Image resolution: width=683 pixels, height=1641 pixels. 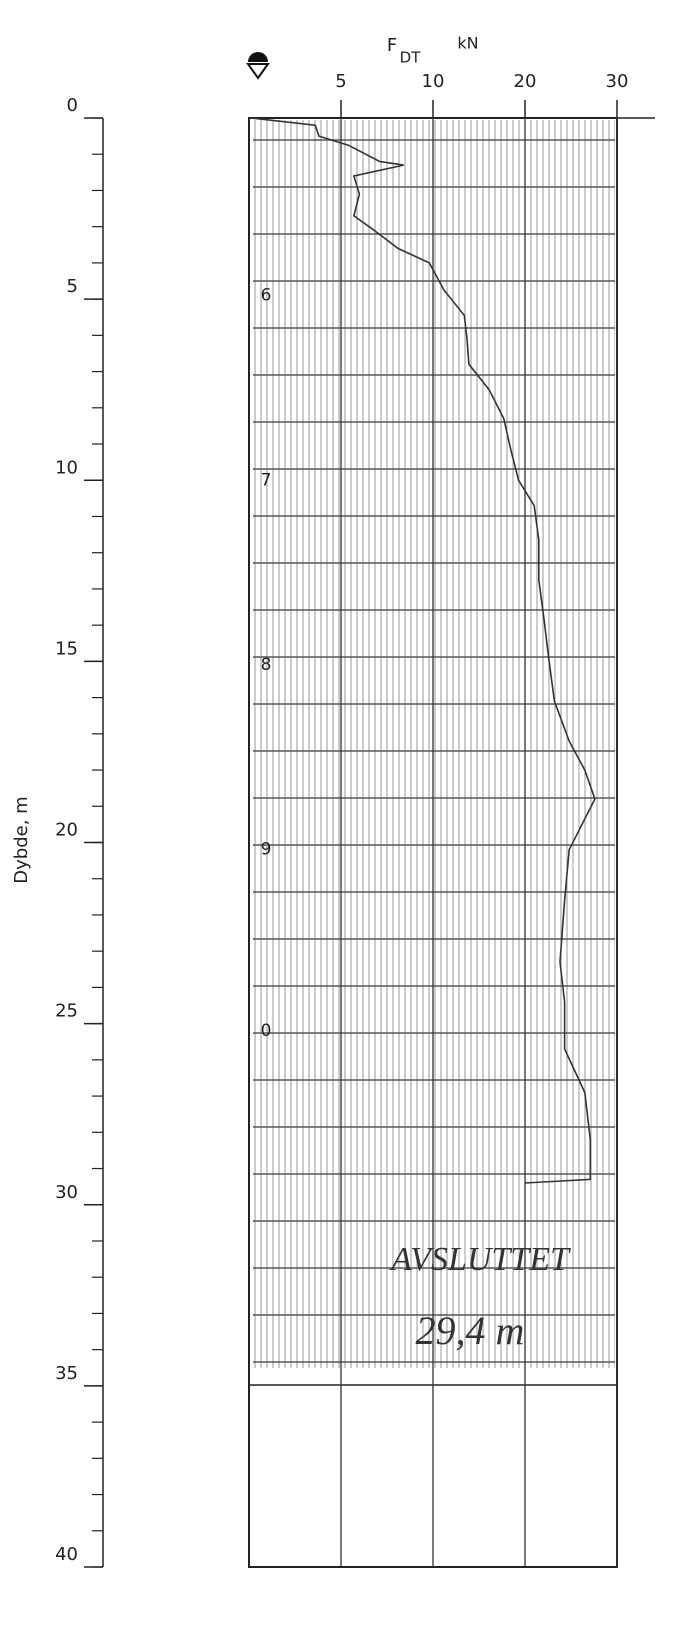 I want to click on x-tick-label: 10, so click(x=433, y=81).